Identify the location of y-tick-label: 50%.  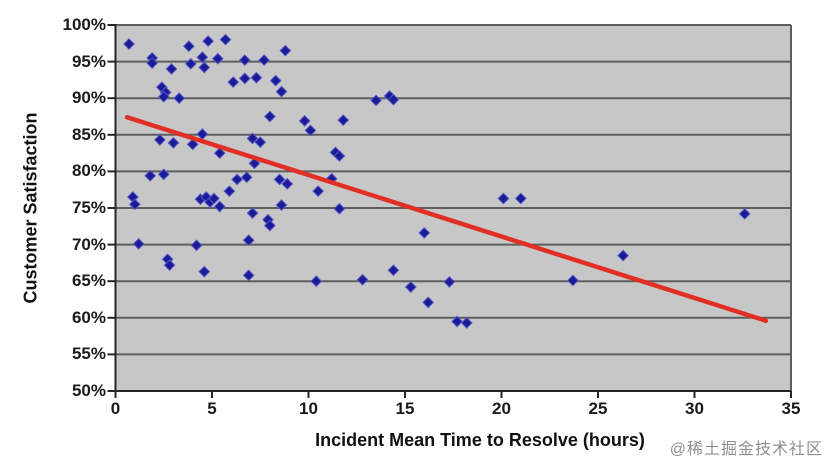
(88, 390).